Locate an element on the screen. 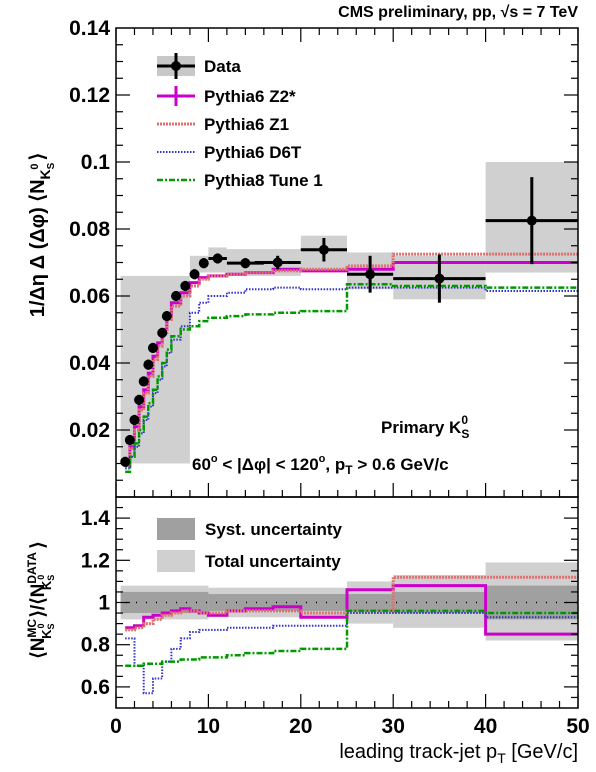 The image size is (596, 772). annotation-primary-k0s: Primary KS0 is located at coordinates (425, 427).